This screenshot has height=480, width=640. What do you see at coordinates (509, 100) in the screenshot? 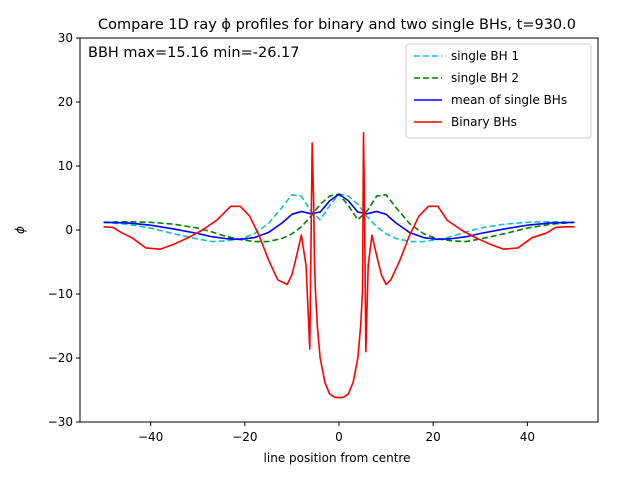
I see `legend-label: mean of single BHs` at bounding box center [509, 100].